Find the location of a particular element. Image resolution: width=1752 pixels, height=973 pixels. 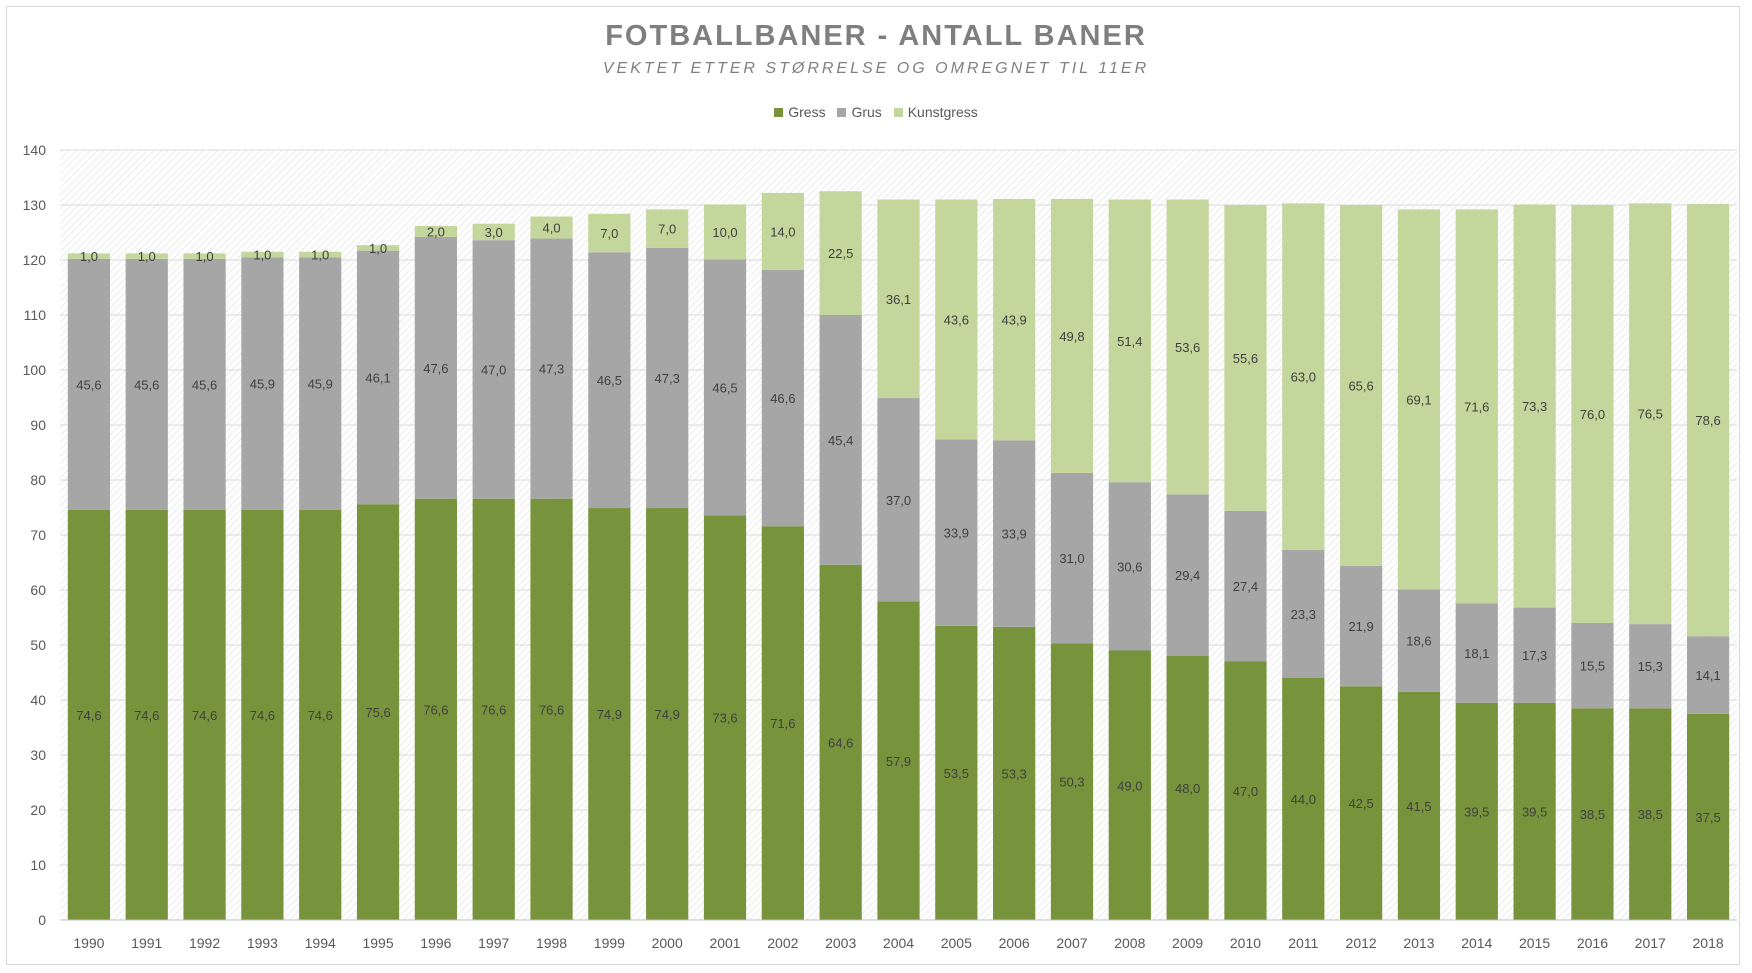

data-label-gress-2005: 53,5 is located at coordinates (956, 773).